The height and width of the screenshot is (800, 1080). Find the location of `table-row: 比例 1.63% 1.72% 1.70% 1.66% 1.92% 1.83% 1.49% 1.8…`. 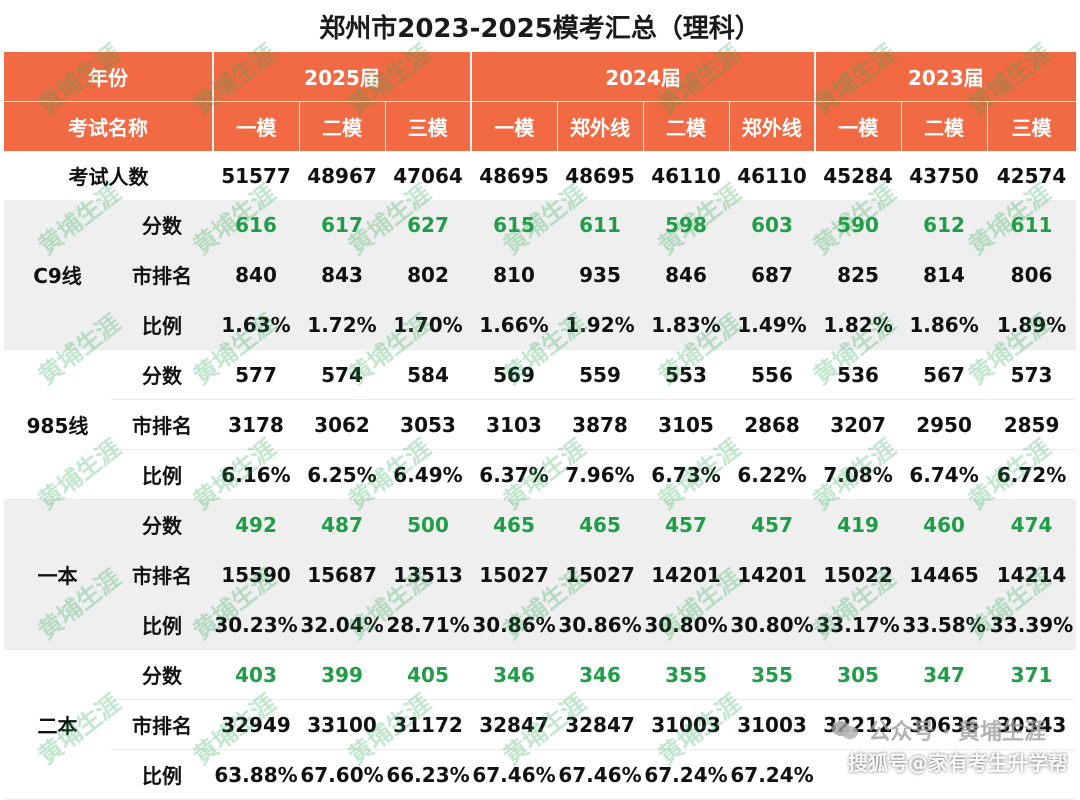

table-row: 比例 1.63% 1.72% 1.70% 1.66% 1.92% 1.83% 1.49% 1.8… is located at coordinates (540, 324).